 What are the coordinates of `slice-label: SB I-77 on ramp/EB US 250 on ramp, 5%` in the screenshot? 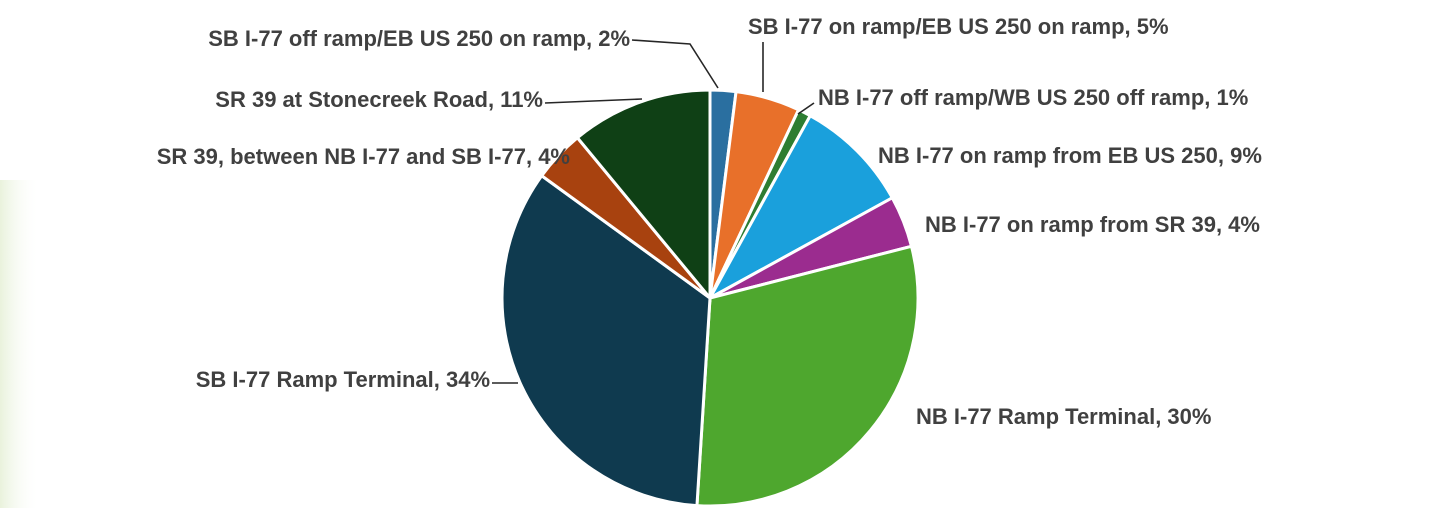 It's located at (958, 26).